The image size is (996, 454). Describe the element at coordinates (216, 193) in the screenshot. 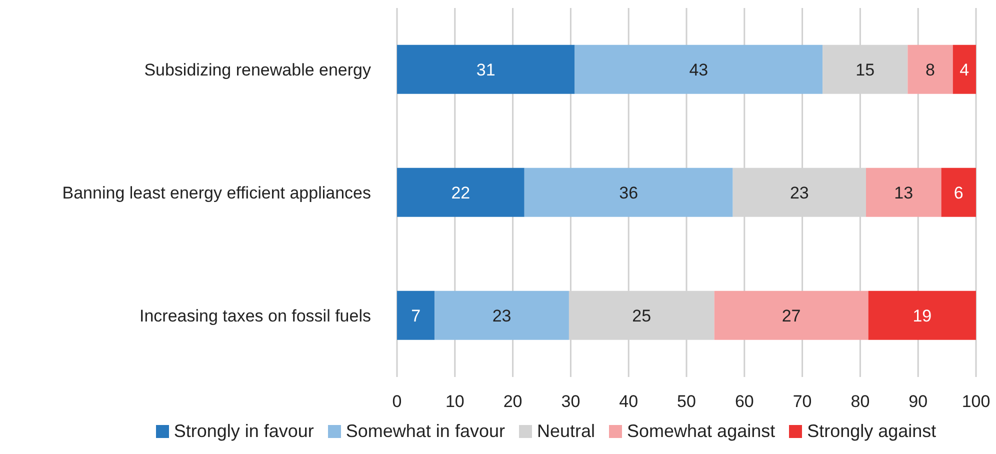

I see `y-tick-label: Banning least energy efficient appliances` at that location.